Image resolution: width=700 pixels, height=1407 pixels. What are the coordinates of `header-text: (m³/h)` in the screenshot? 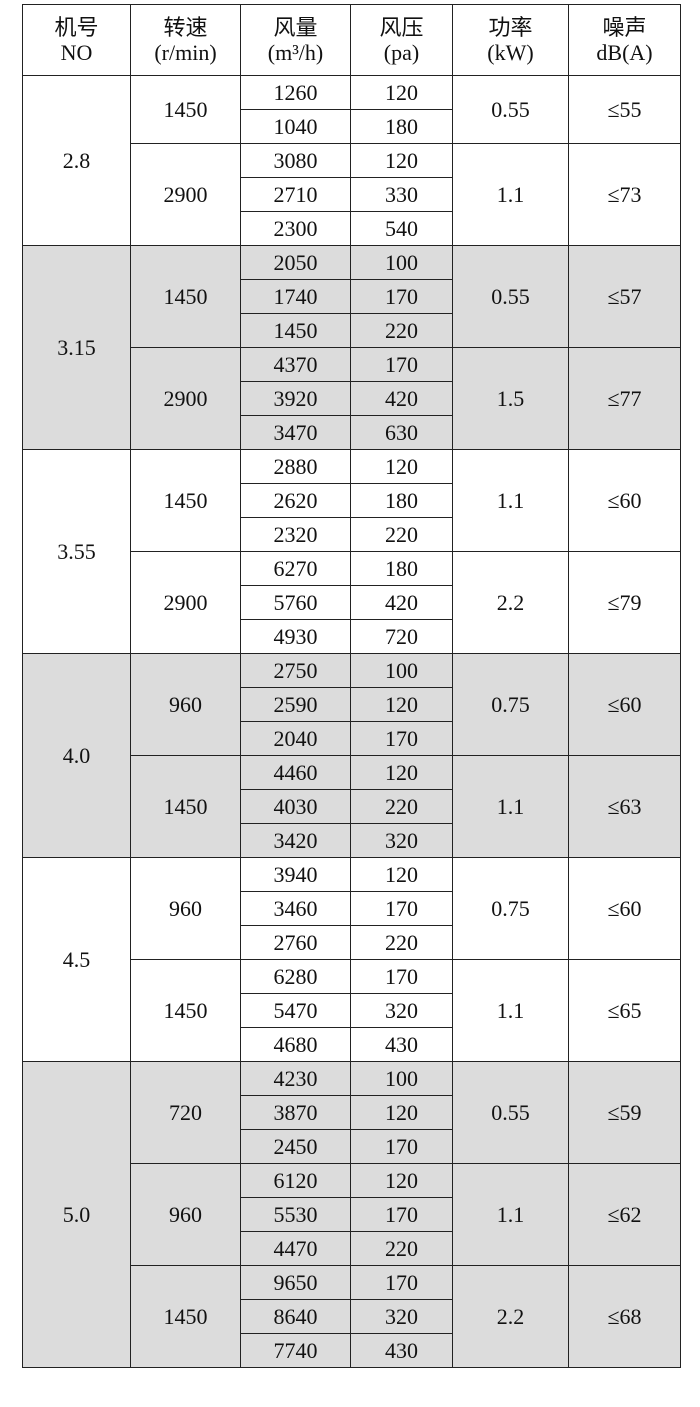 It's located at (295, 52).